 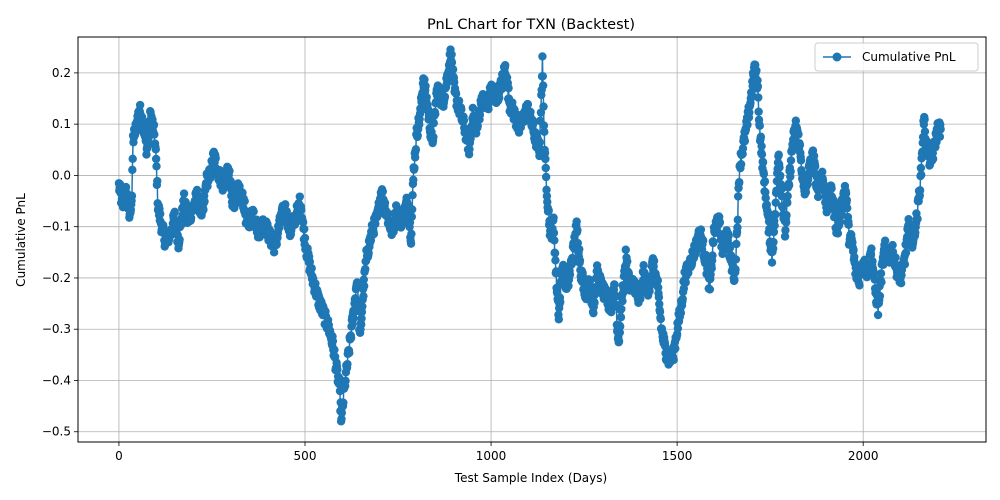 I want to click on y-axis-ticks: −0.5 −0.4 −0.3 −0.2 −0.1 0.0 0.1 0.2, so click(x=60, y=252).